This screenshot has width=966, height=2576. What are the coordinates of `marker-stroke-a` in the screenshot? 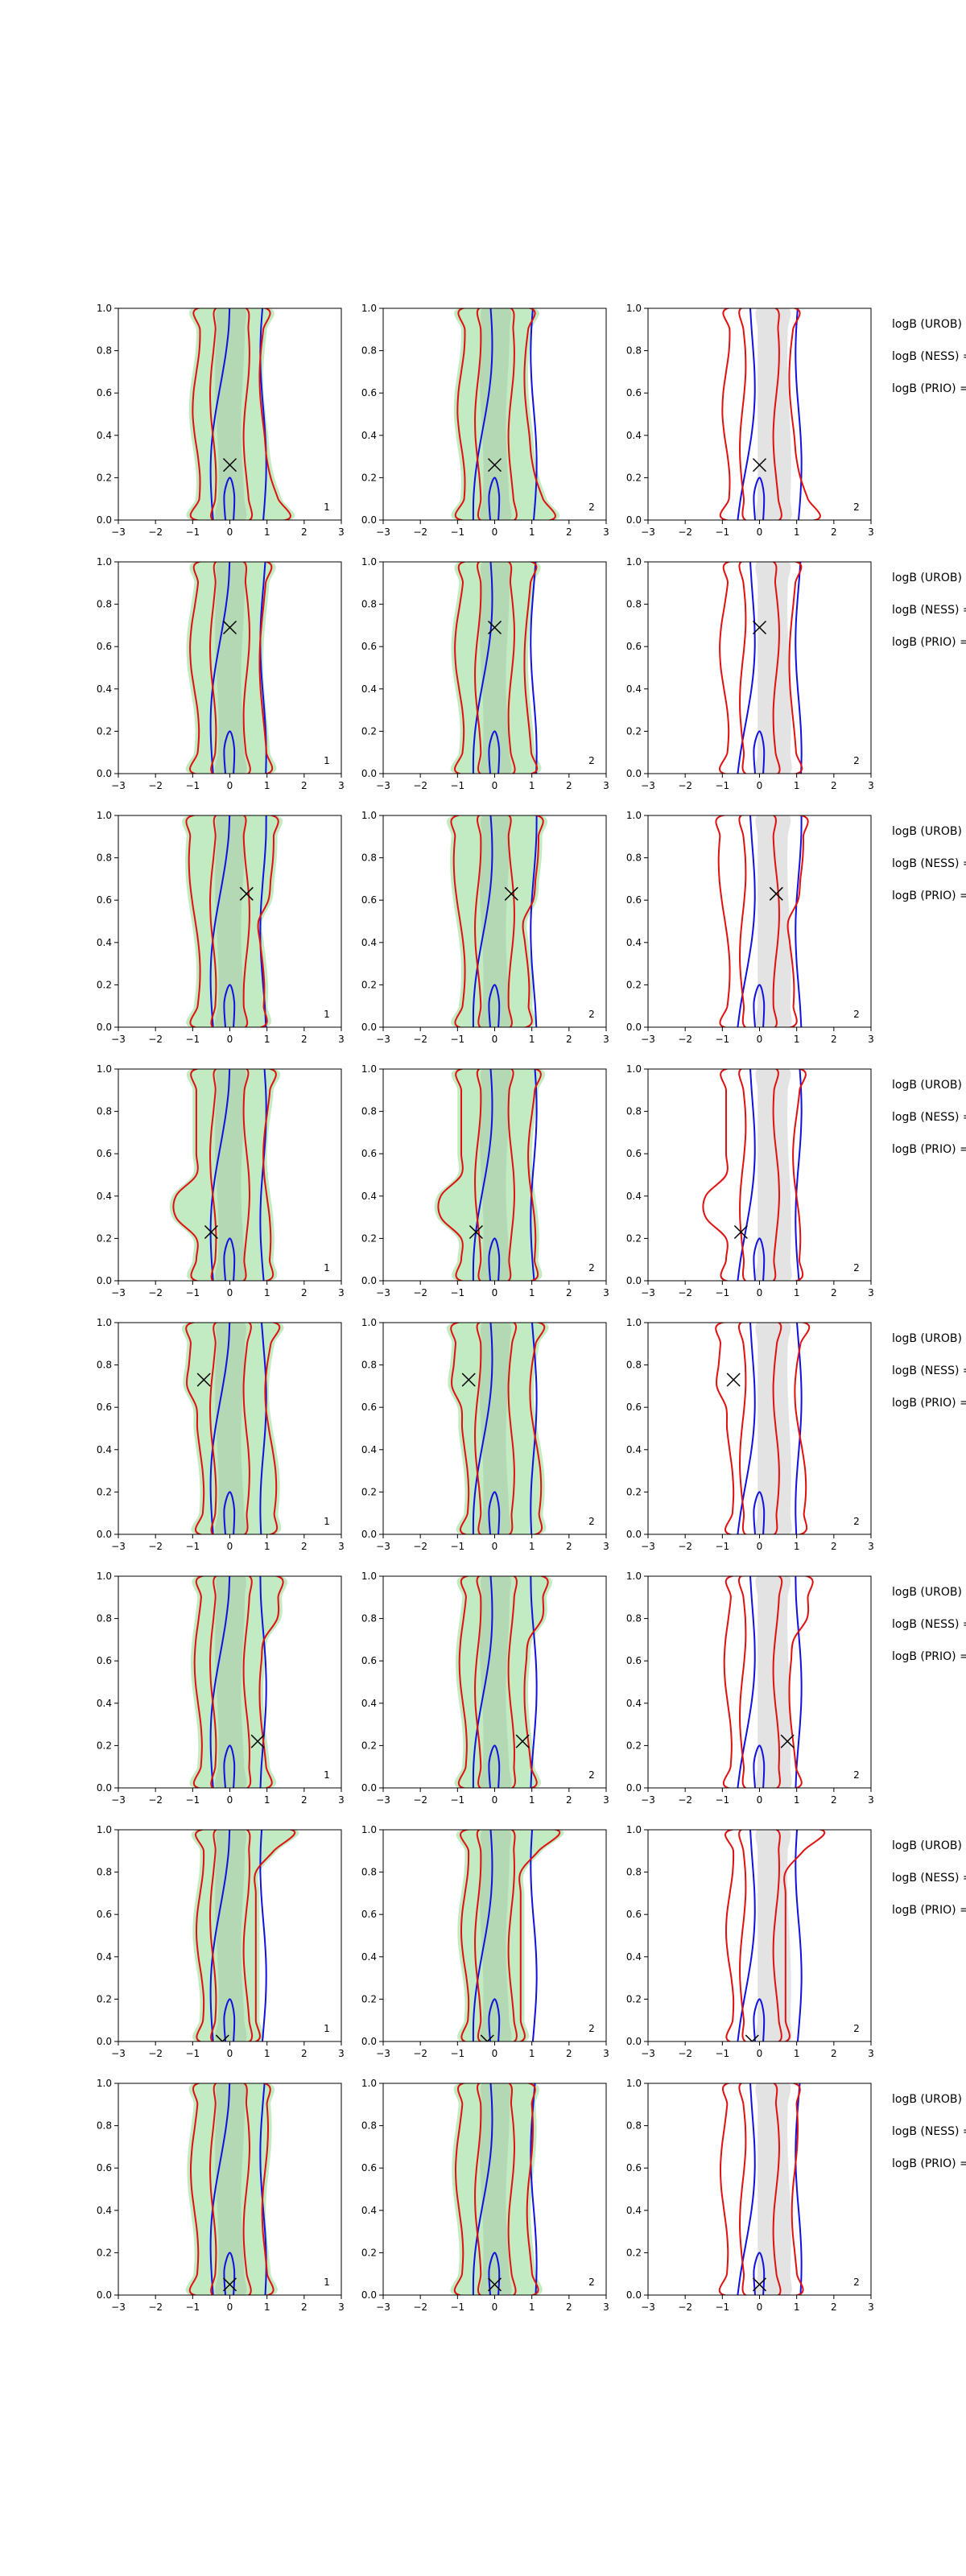 It's located at (749, 2037).